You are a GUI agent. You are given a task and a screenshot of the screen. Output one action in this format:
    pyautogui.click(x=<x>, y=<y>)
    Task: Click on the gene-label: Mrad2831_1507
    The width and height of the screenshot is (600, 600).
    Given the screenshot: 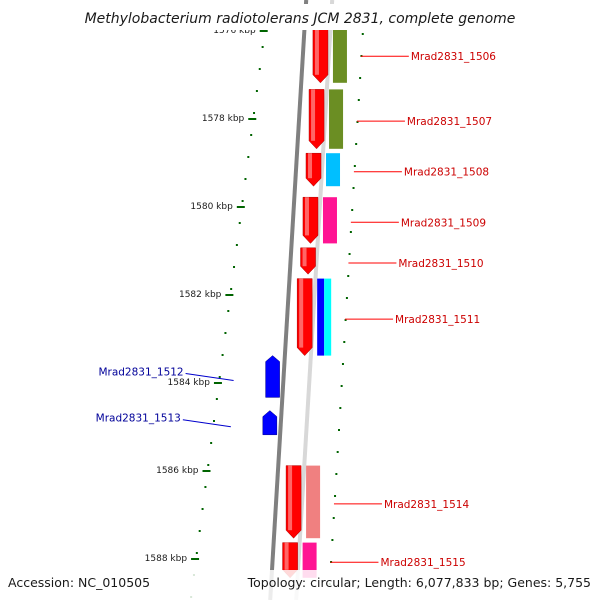 What is the action you would take?
    pyautogui.click(x=449, y=122)
    